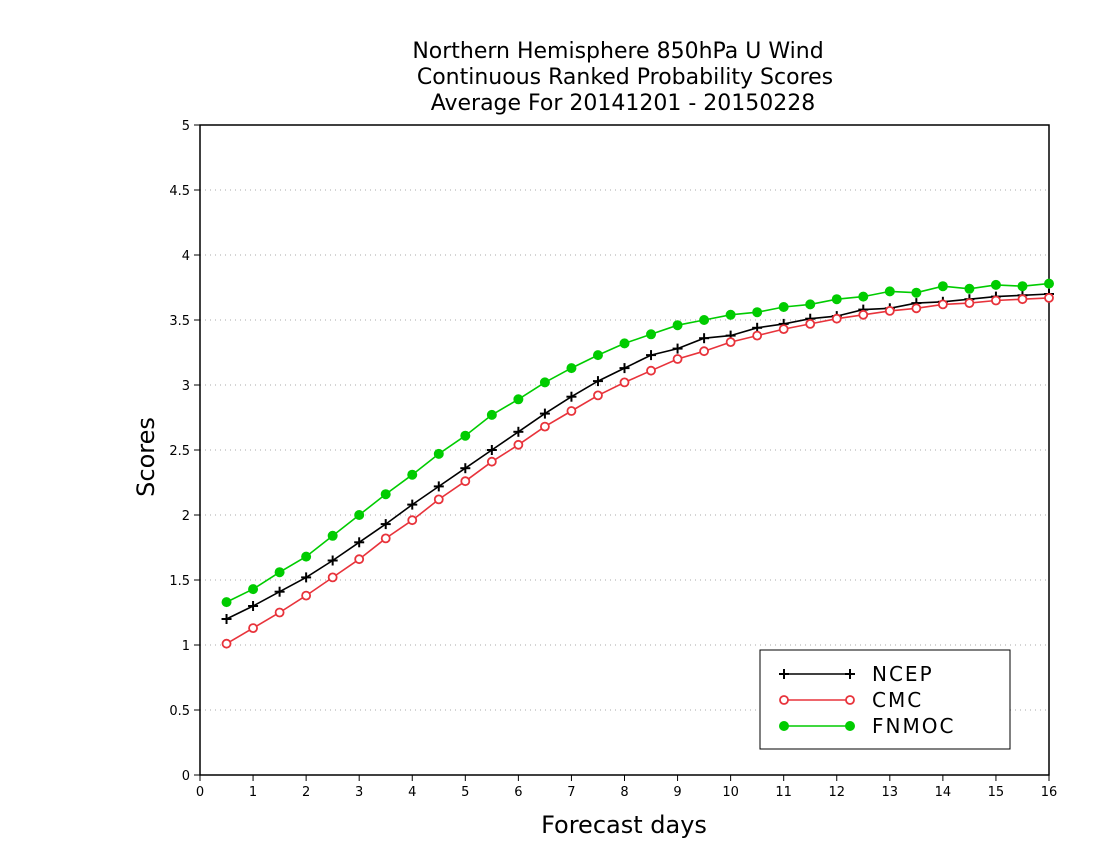 Image resolution: width=1100 pixels, height=850 pixels. I want to click on legend-entry-ncep: NCEP, so click(856, 674).